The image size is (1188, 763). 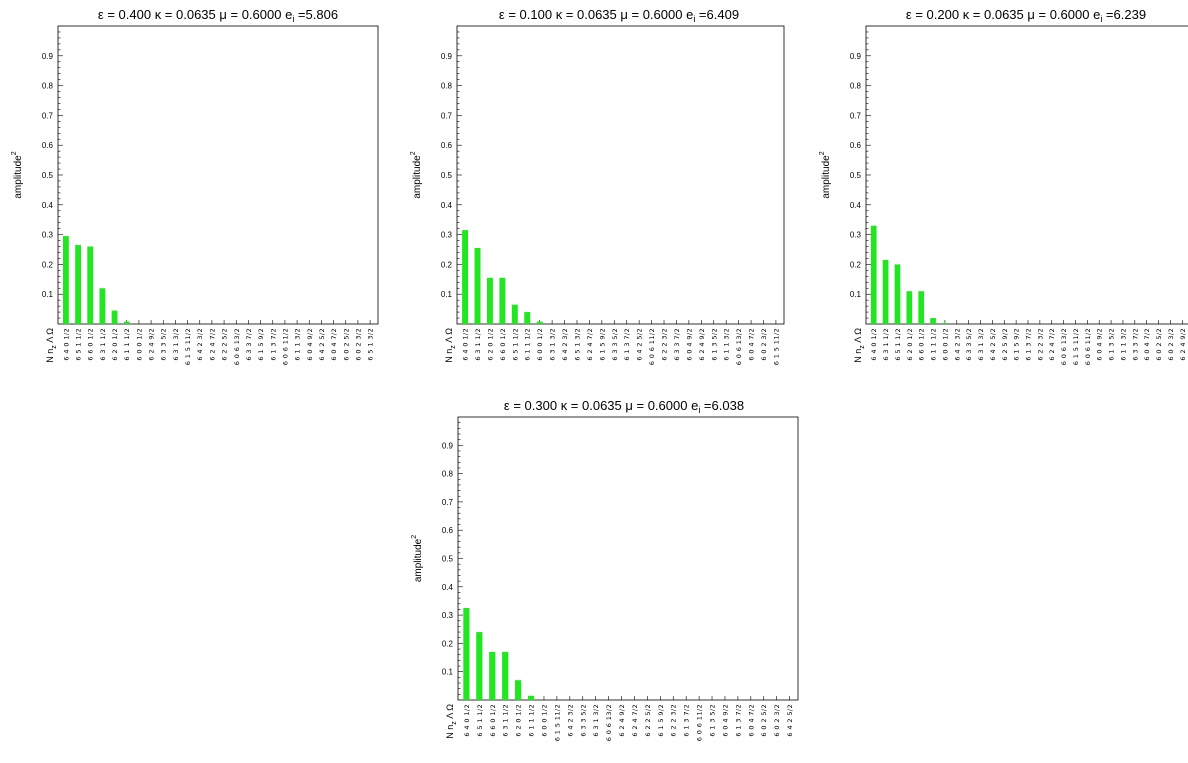 What do you see at coordinates (714, 344) in the screenshot?
I see `x-tick-label: 6 1 3 5/2` at bounding box center [714, 344].